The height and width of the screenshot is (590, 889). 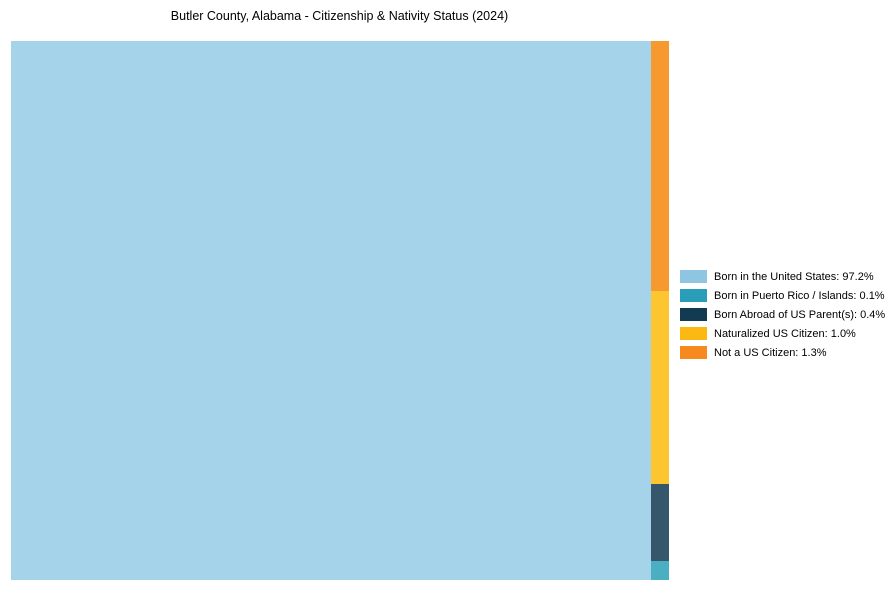 What do you see at coordinates (659, 166) in the screenshot?
I see `treemap-tile-not-a-us-citizen` at bounding box center [659, 166].